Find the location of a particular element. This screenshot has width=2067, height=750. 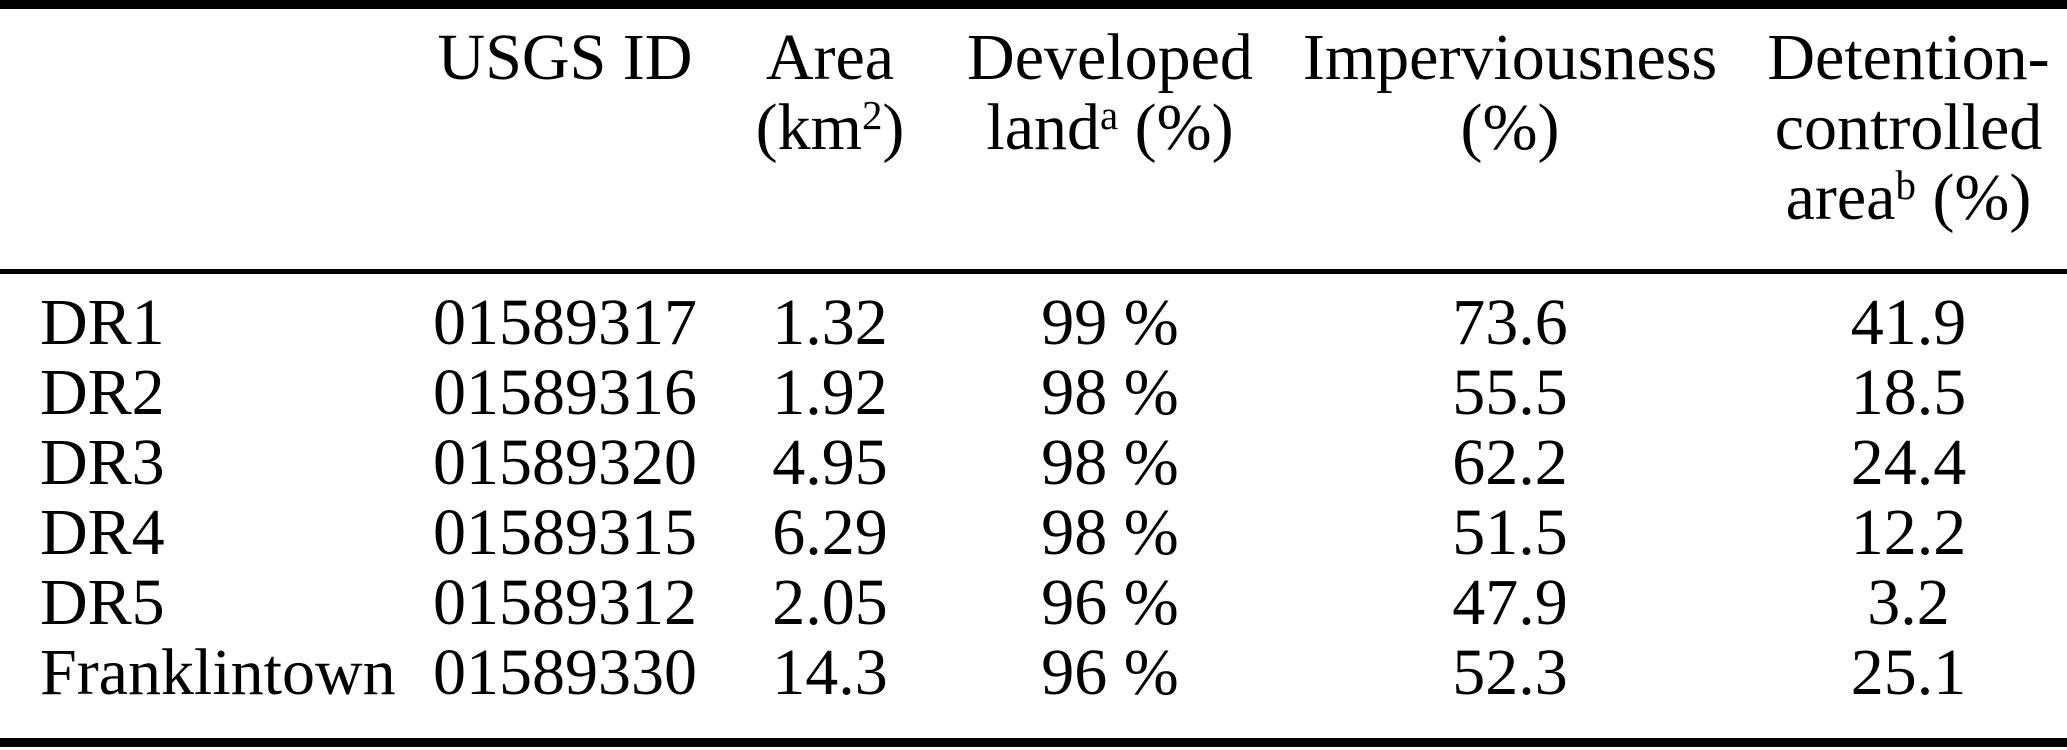

header-developed-line2-post: (%) is located at coordinates (1176, 127).